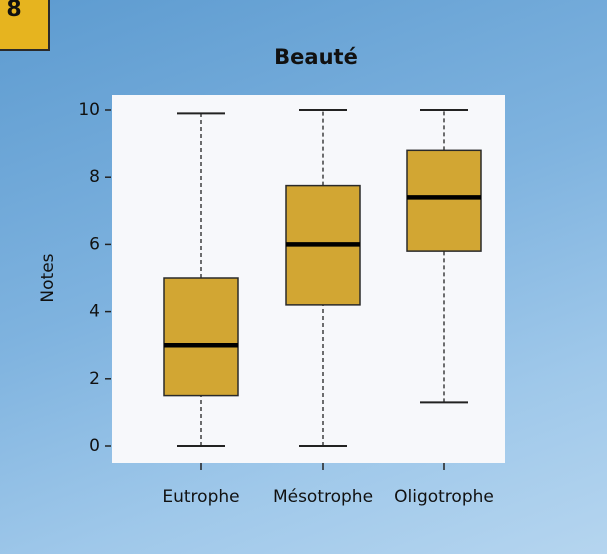  Describe the element at coordinates (89, 110) in the screenshot. I see `y-tick-label: 10` at that location.